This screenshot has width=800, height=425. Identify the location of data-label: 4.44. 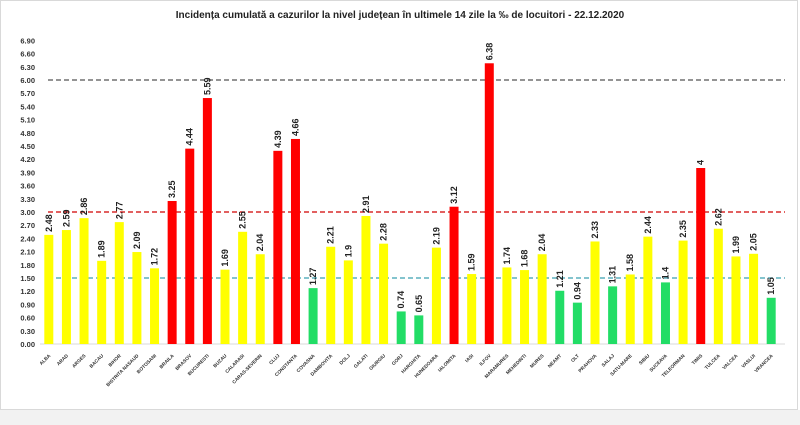
(190, 137).